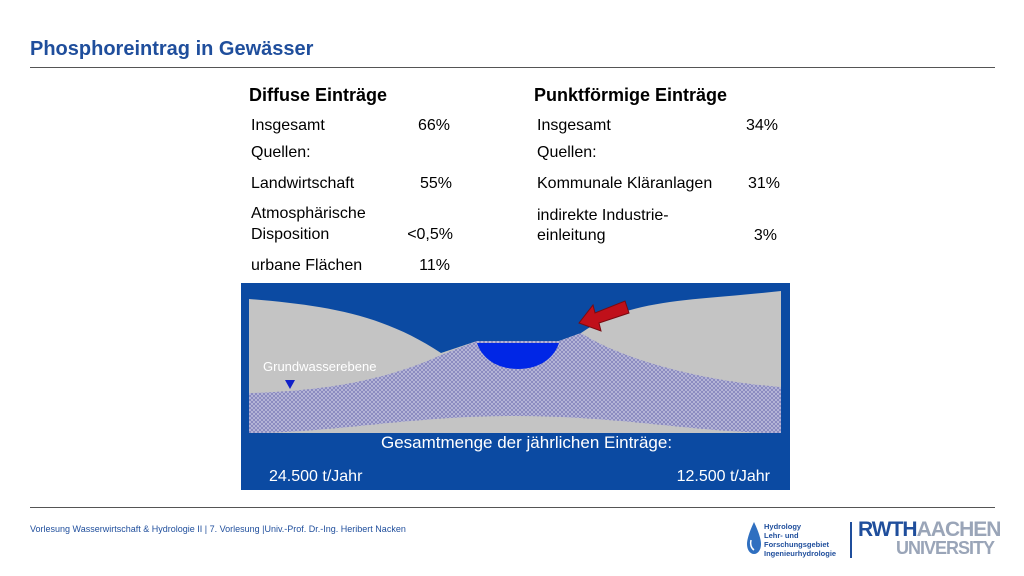  I want to click on point-total-label: Insgesamt, so click(574, 125).